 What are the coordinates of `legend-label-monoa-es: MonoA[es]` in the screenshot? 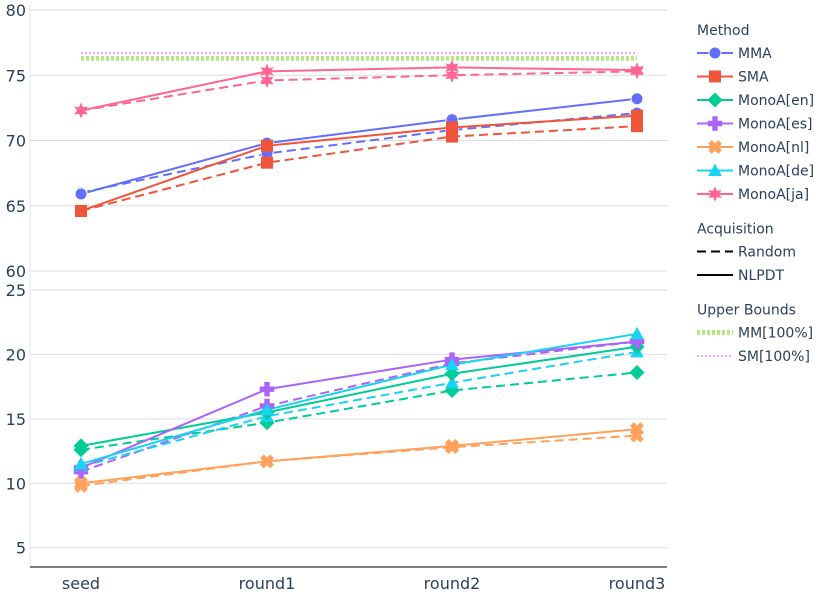 It's located at (775, 125).